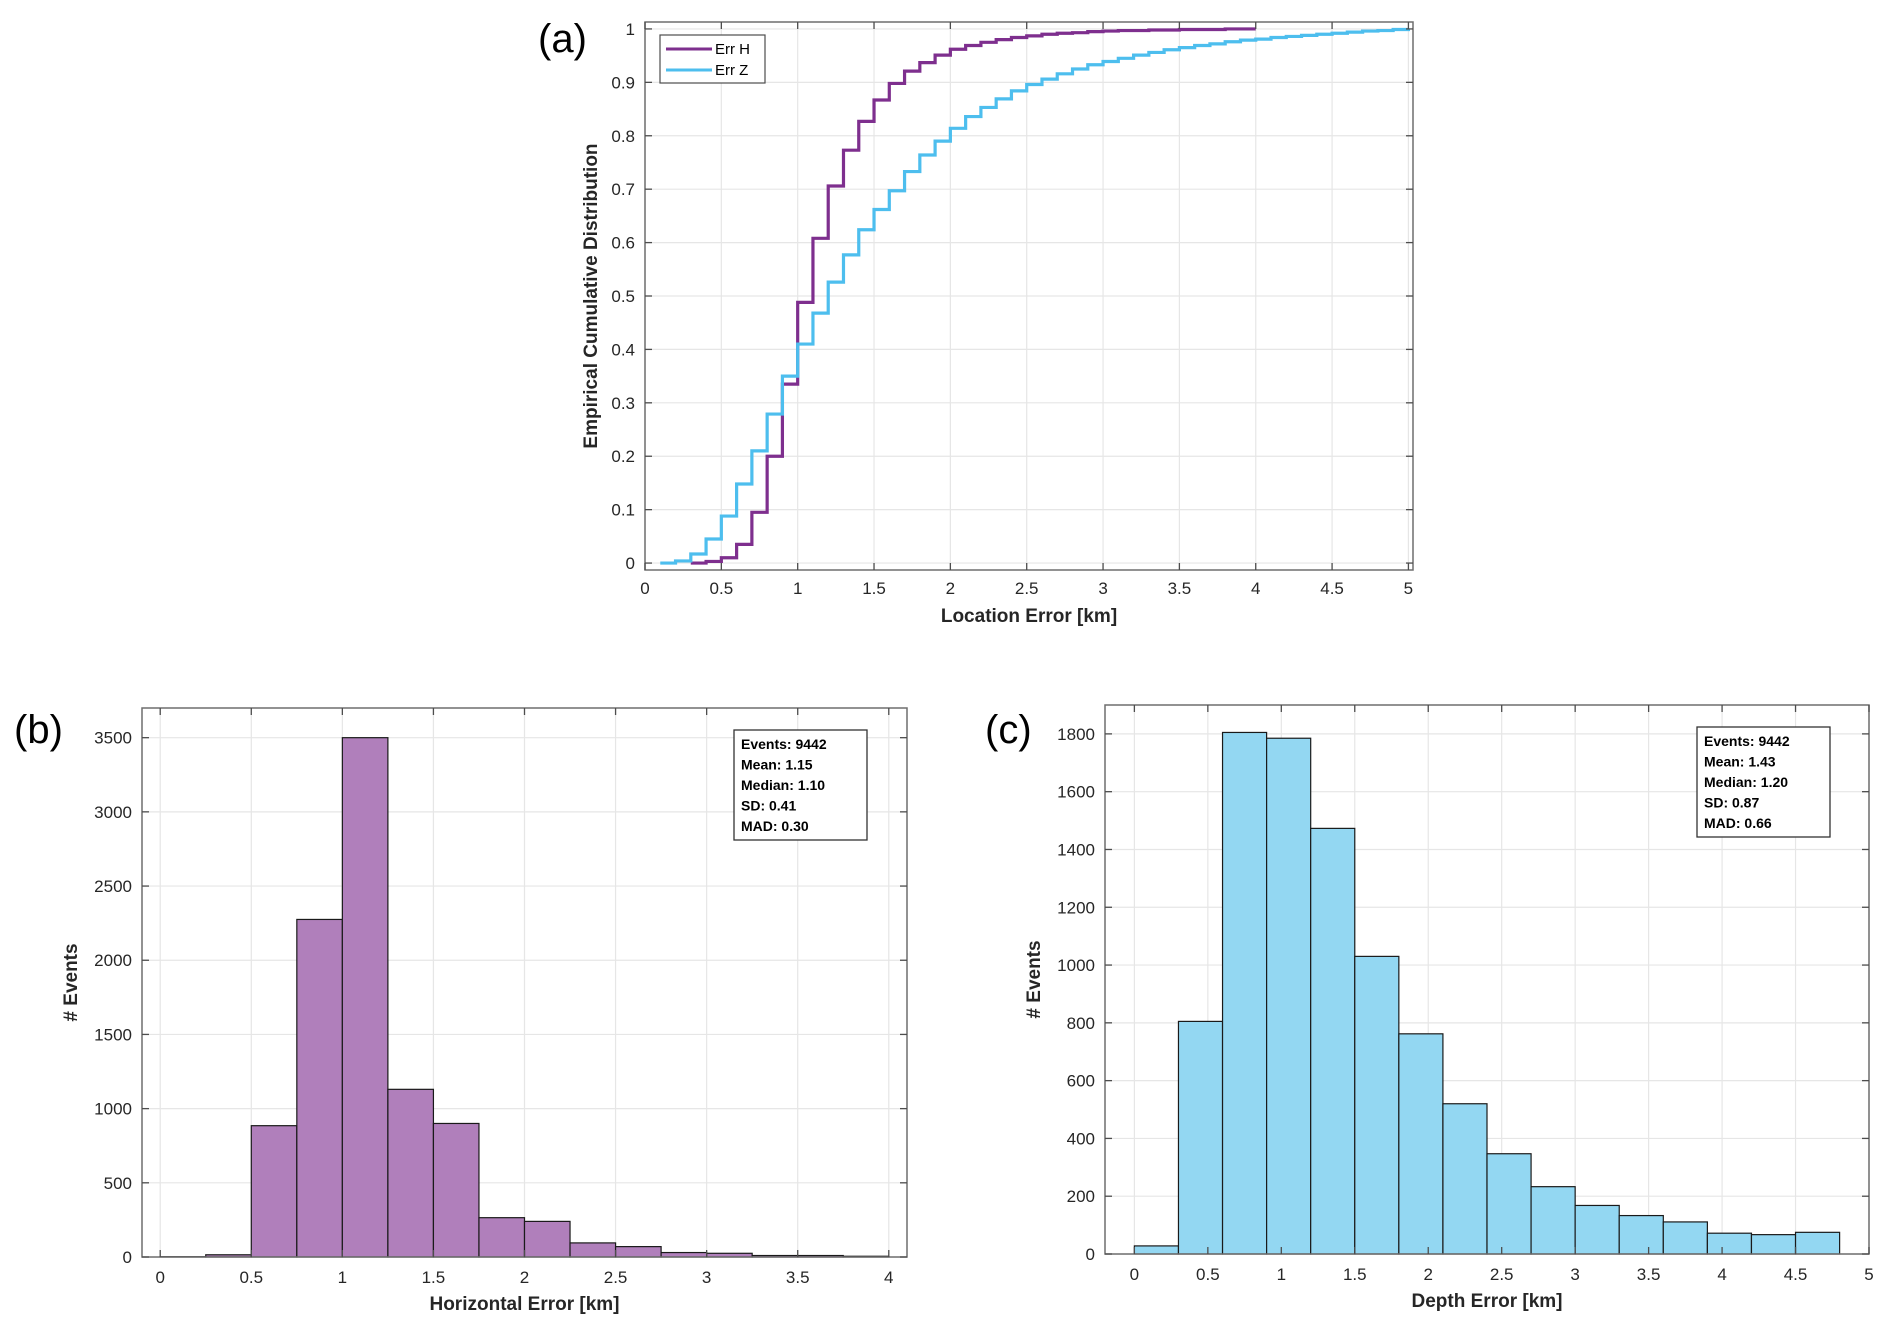 The image size is (1892, 1331). What do you see at coordinates (623, 456) in the screenshot?
I see `y-tick-label: 0.2` at bounding box center [623, 456].